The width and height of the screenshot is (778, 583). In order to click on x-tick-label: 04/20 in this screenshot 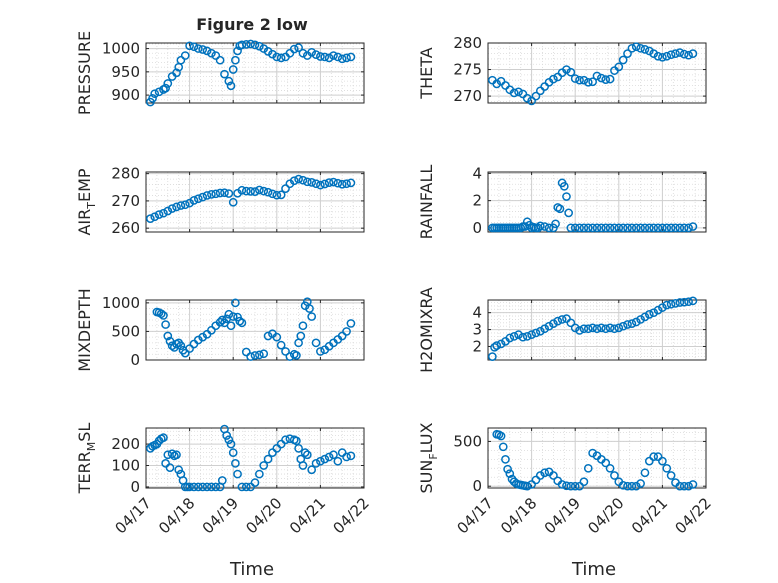, I will do `click(263, 515)`.